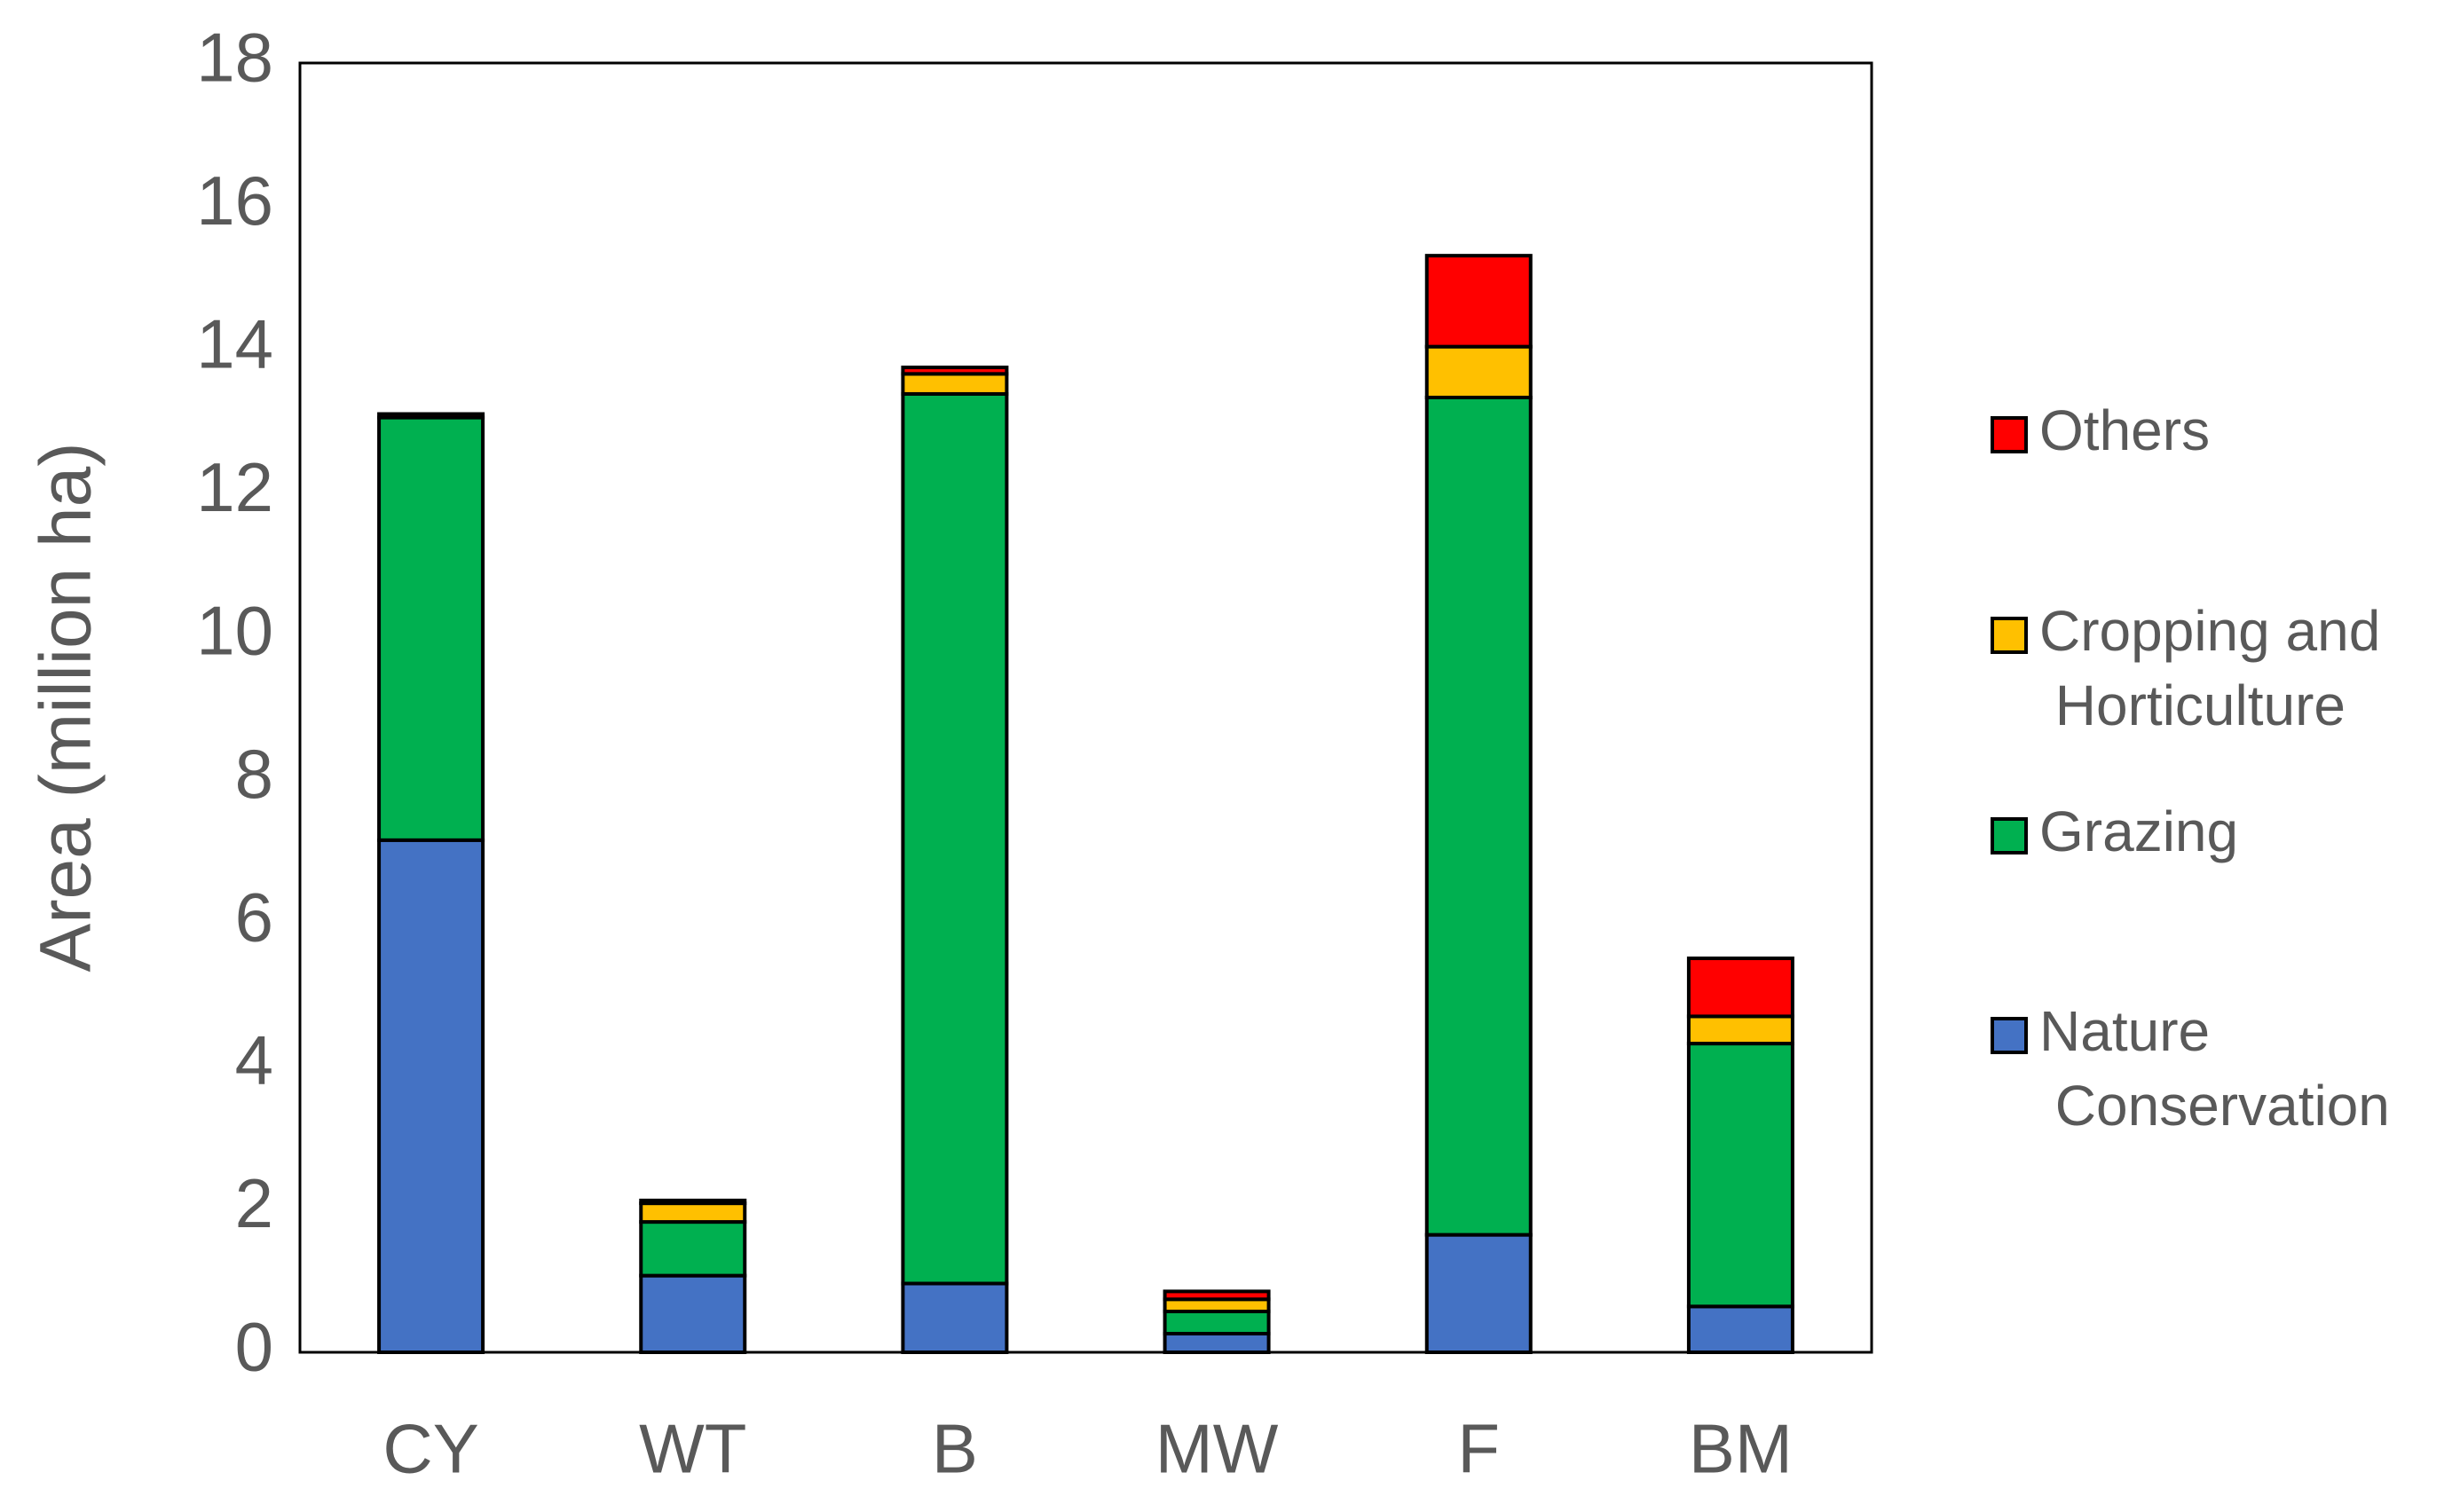  I want to click on y-axis-label: Area (million ha), so click(66, 708).